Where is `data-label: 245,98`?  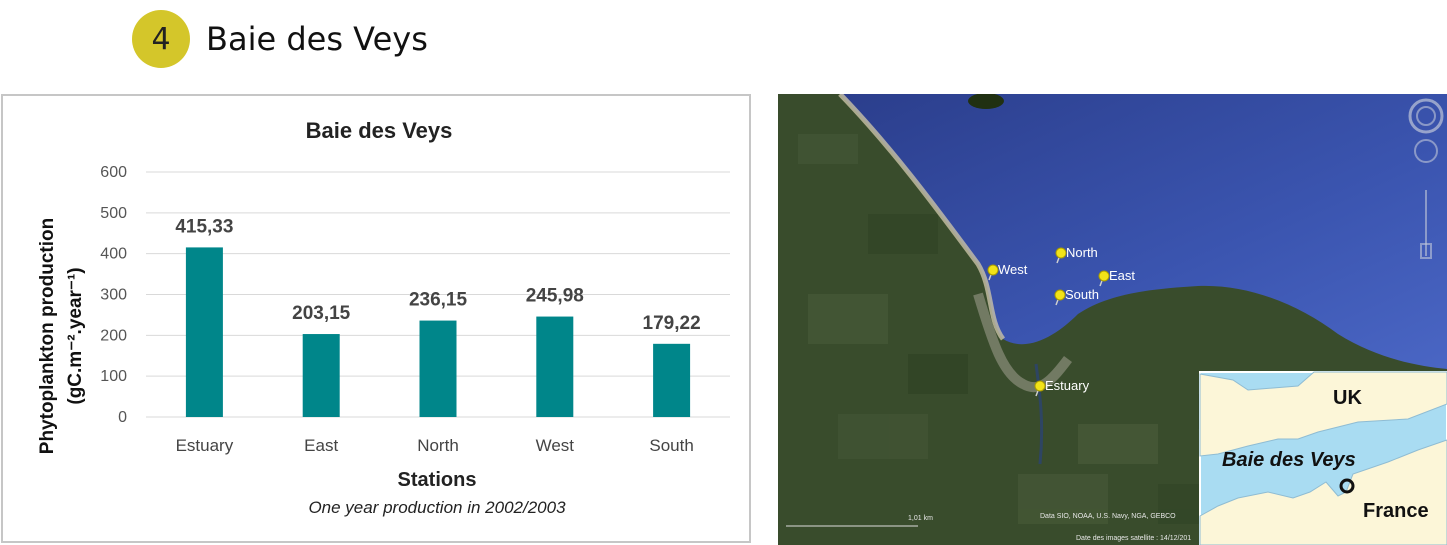
data-label: 245,98 is located at coordinates (555, 296).